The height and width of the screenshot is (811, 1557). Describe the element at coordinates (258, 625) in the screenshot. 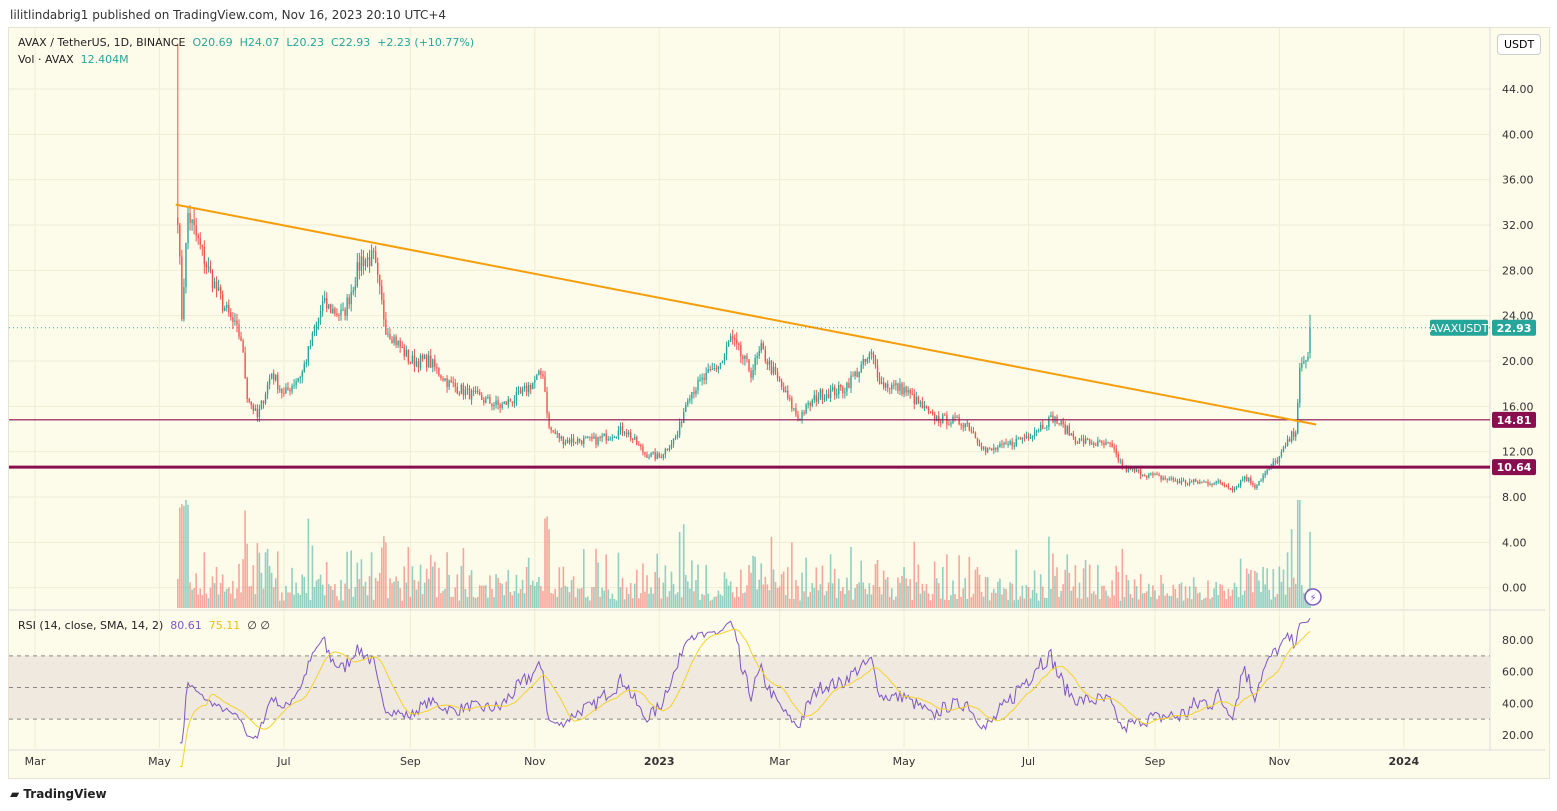

I see `rsi-extra: ∅ ∅` at that location.